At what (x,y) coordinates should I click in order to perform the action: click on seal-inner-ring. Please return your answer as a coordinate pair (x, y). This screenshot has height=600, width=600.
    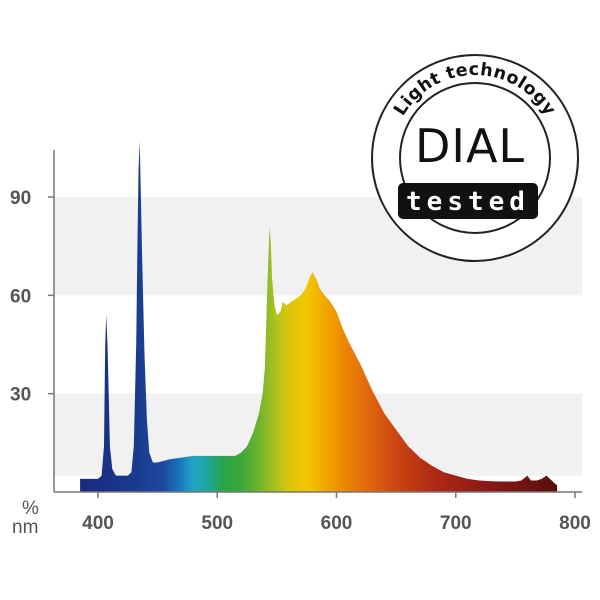
    Looking at the image, I should click on (475, 158).